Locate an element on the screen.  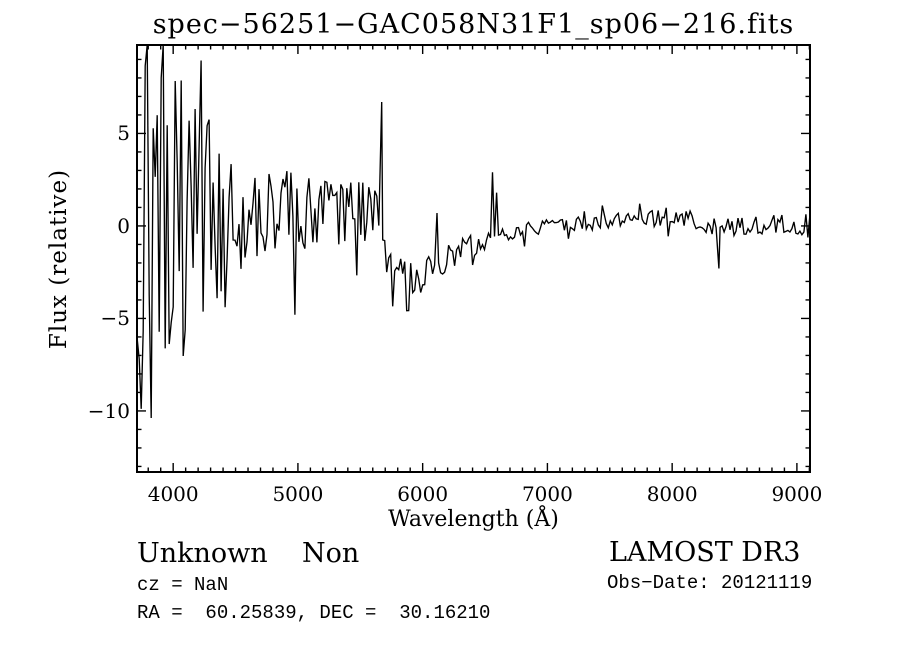
x-tick-label: 4000 is located at coordinates (173, 494).